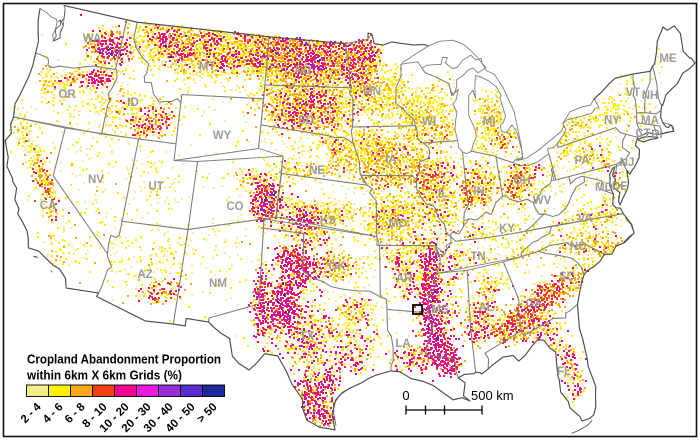 The width and height of the screenshot is (700, 441). What do you see at coordinates (492, 395) in the screenshot?
I see `svg-text: 500 km` at bounding box center [492, 395].